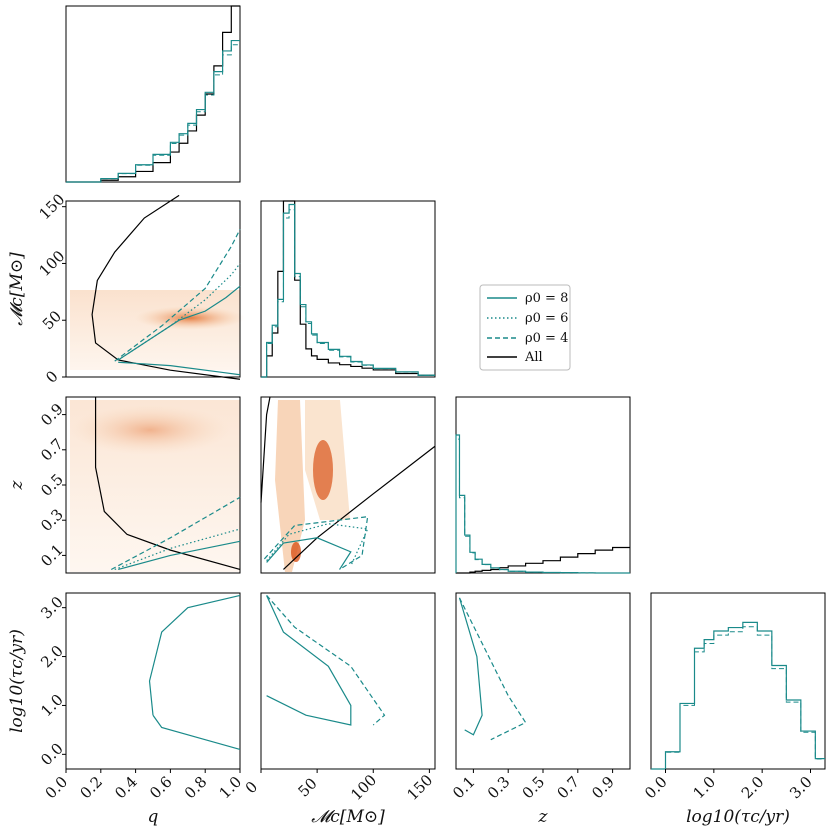 This screenshot has width=834, height=834. What do you see at coordinates (492, 669) in the screenshot?
I see `contour-z-tau-rho4` at bounding box center [492, 669].